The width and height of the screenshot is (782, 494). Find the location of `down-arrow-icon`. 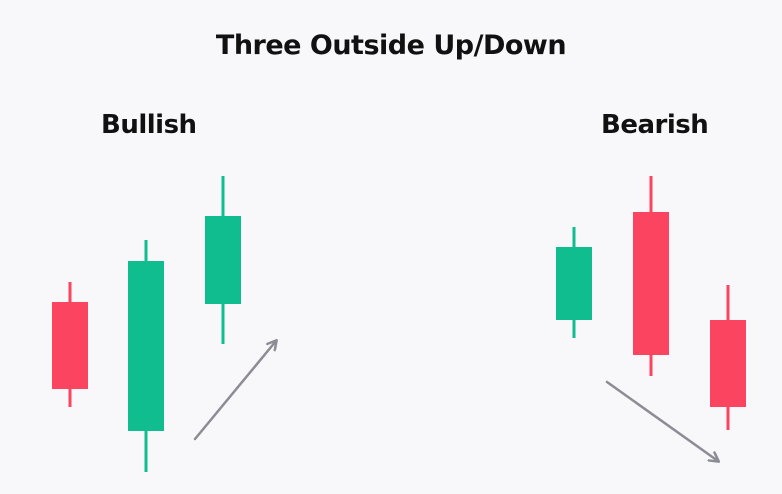

down-arrow-icon is located at coordinates (661, 420).